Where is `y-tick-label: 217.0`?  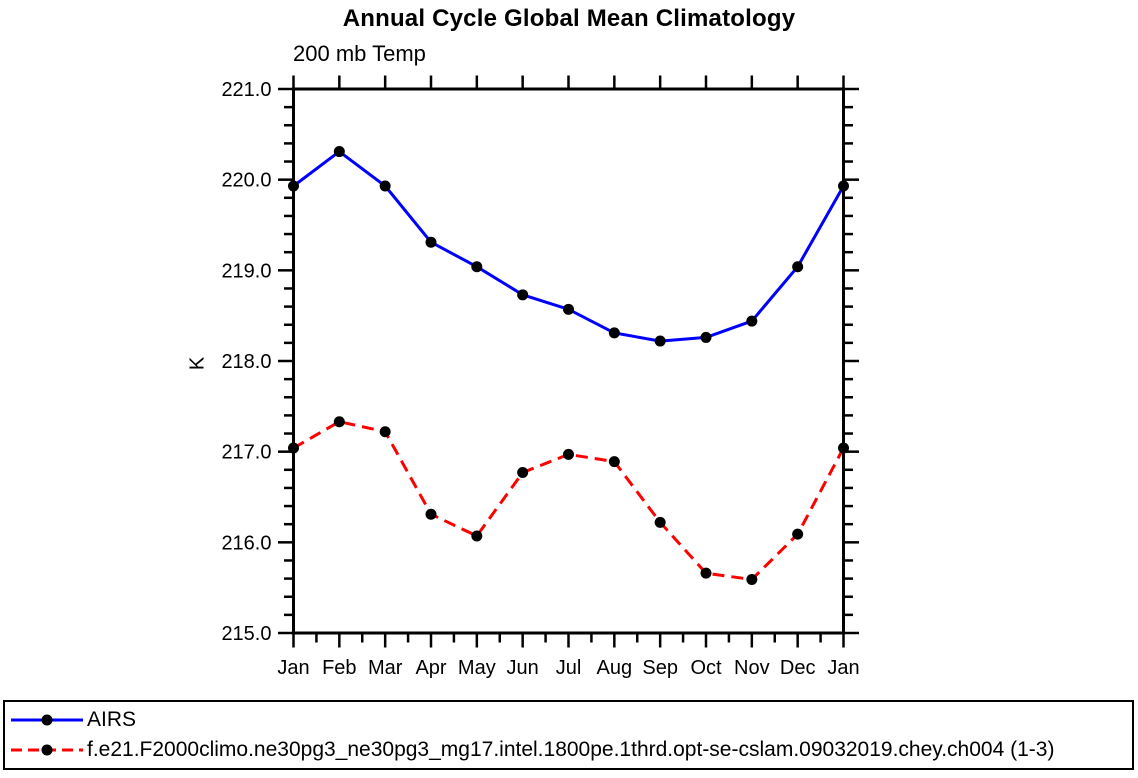
y-tick-label: 217.0 is located at coordinates (246, 453).